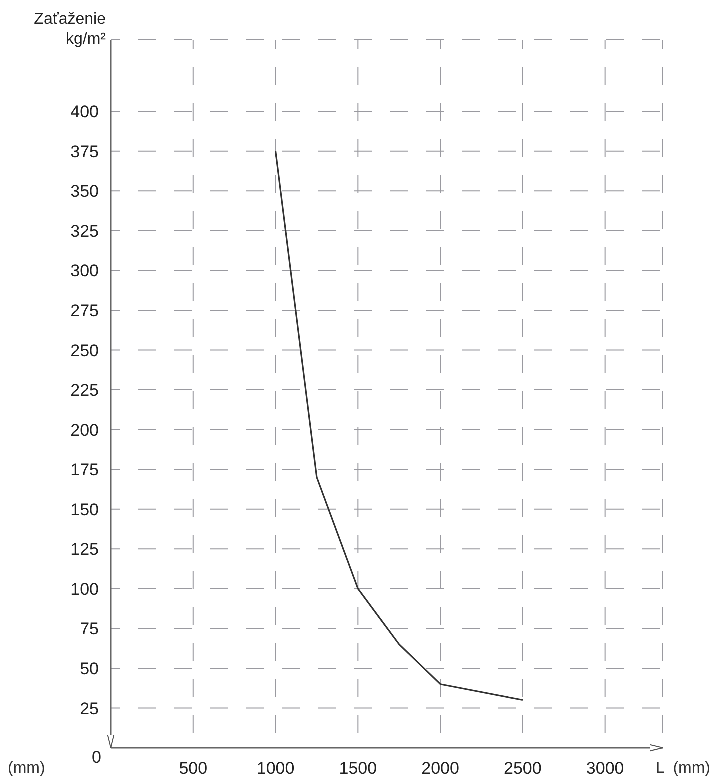 The height and width of the screenshot is (783, 719). What do you see at coordinates (84, 510) in the screenshot?
I see `y-tick-label: 150` at bounding box center [84, 510].